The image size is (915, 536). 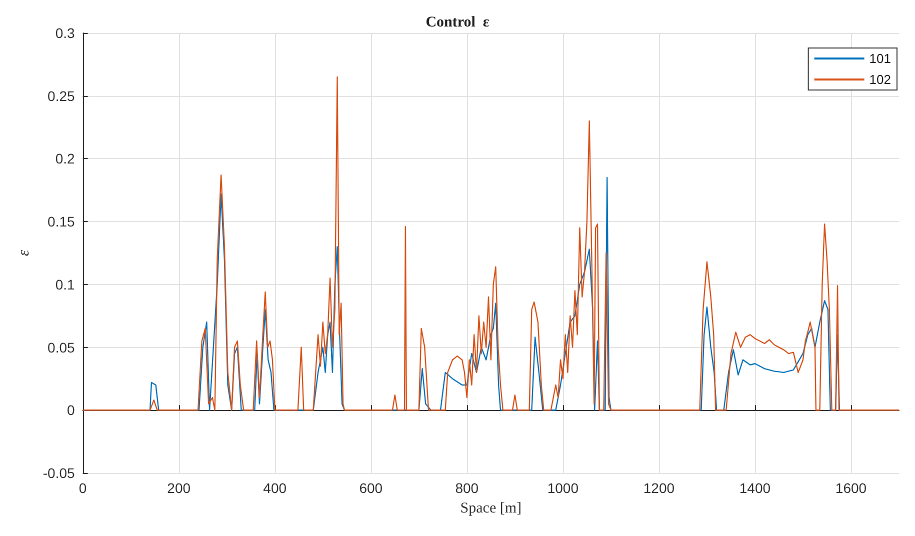 I want to click on x-tick-label: 1200, so click(x=659, y=488).